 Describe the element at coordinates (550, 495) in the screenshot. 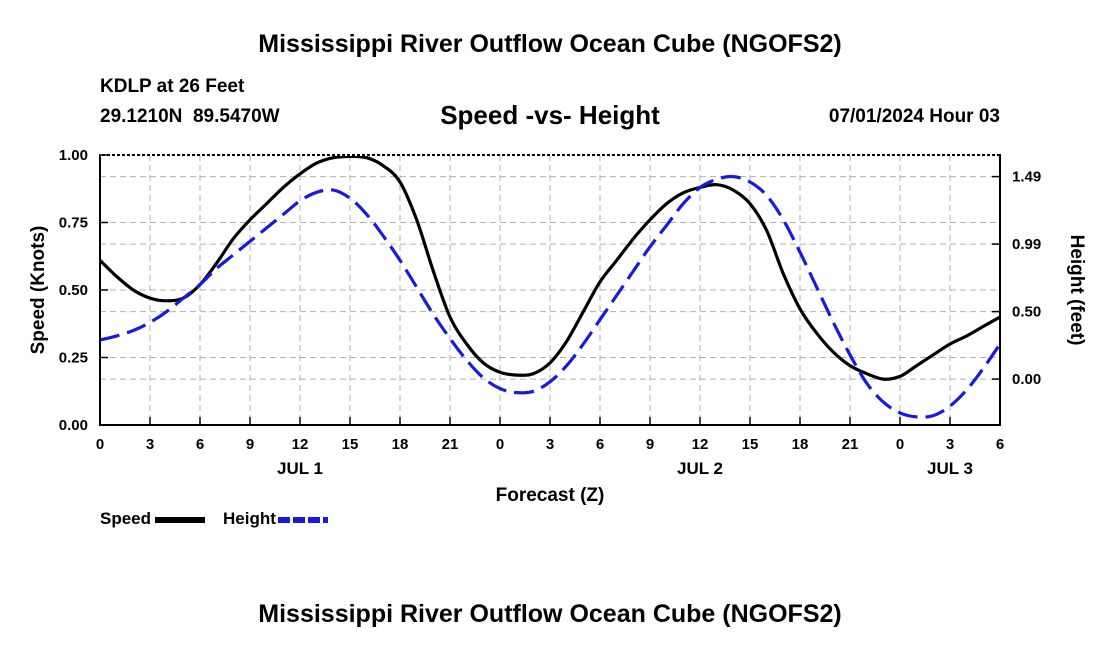

I see `x-axis-label: Forecast (Z)` at that location.